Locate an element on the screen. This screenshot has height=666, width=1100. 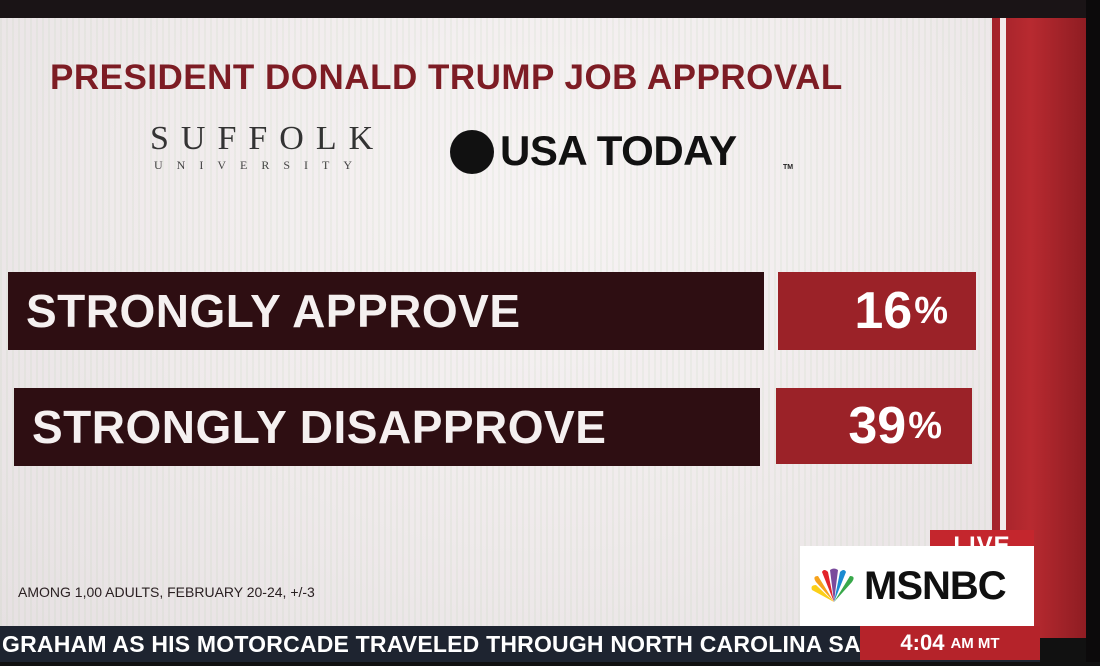
tv-bezel-right is located at coordinates (1093, 333).